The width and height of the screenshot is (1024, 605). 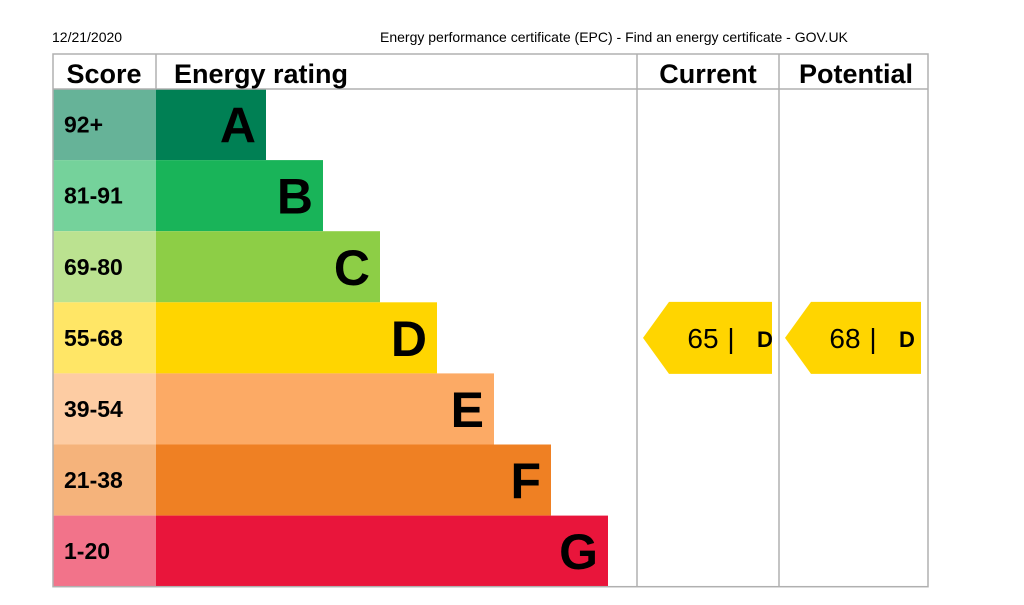 I want to click on rating-bar-a, so click(x=211, y=125).